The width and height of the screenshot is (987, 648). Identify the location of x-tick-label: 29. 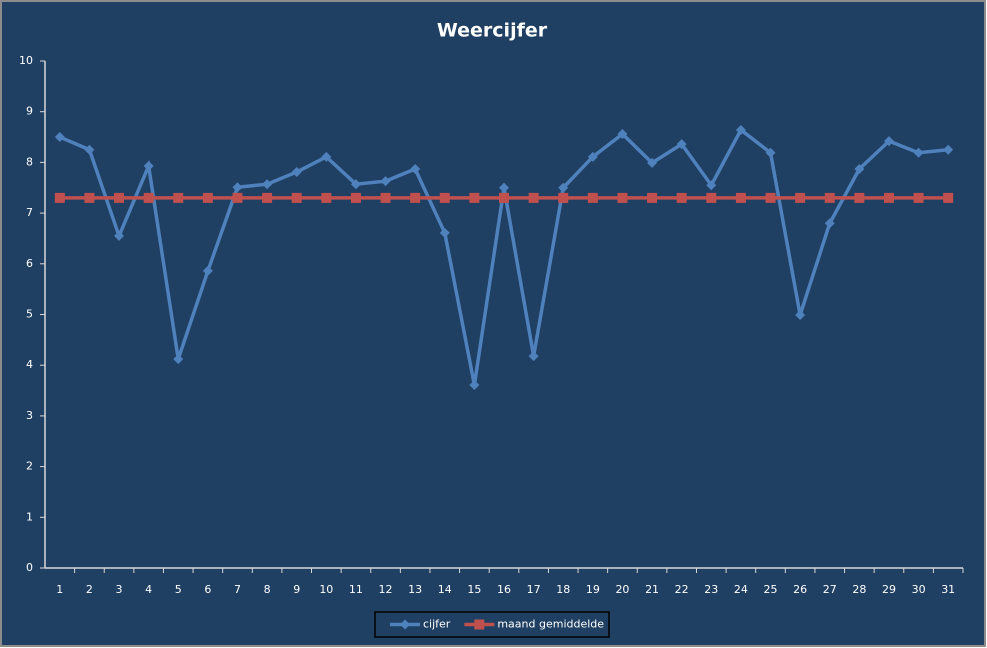
(889, 589).